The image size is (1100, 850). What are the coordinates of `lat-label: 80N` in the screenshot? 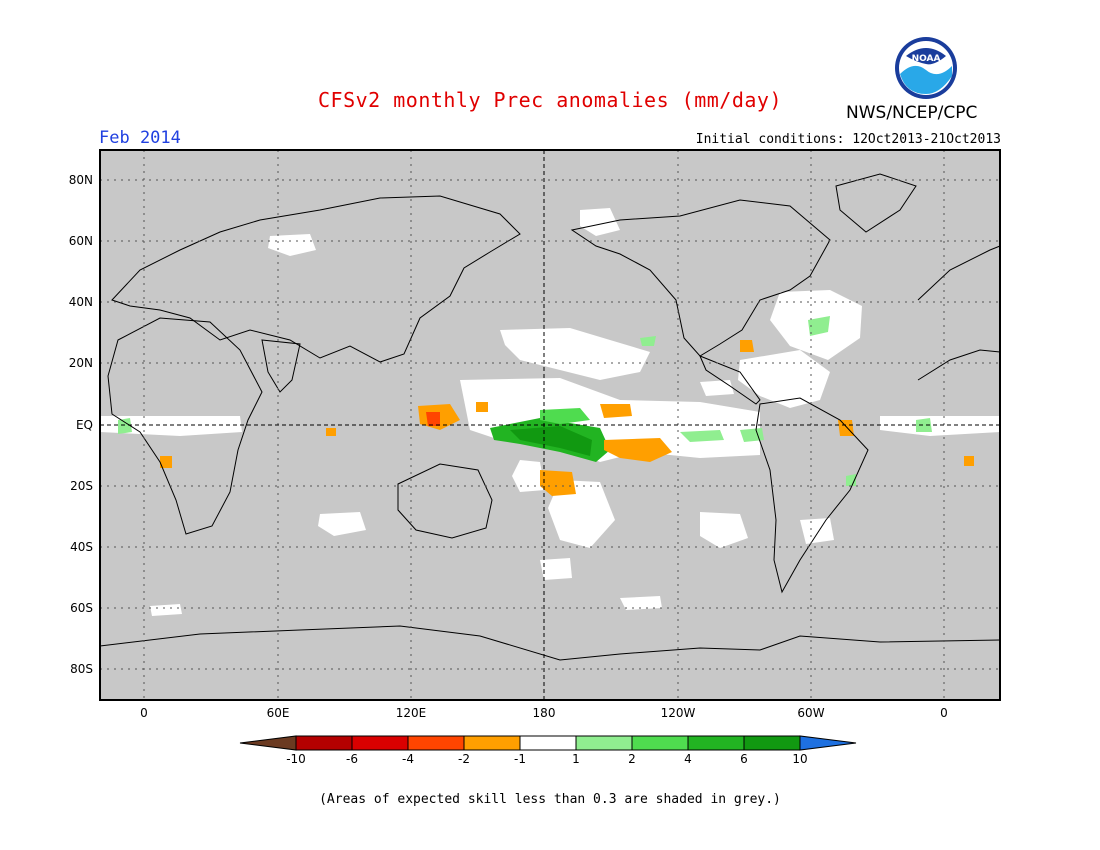 It's located at (81, 180).